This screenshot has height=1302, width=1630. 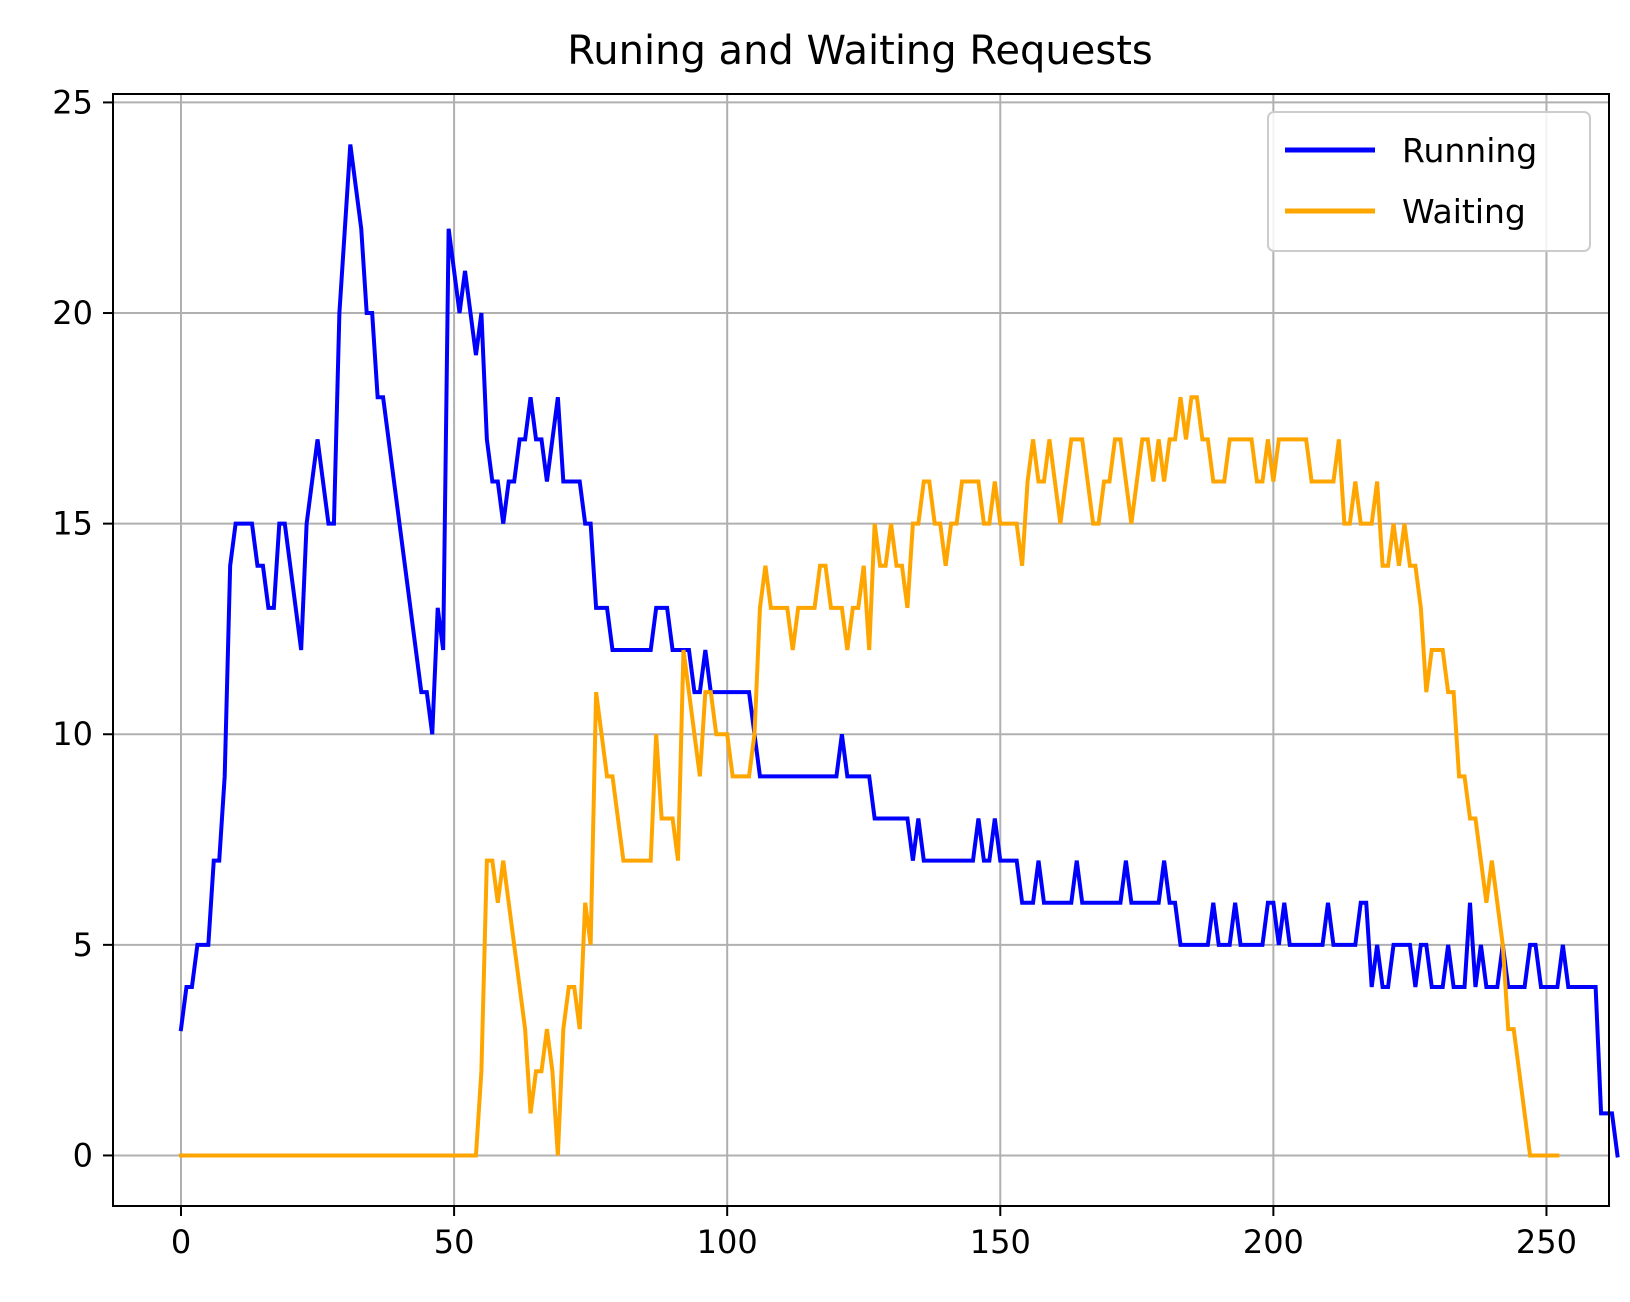 What do you see at coordinates (1546, 1242) in the screenshot?
I see `x-tick-label: 250` at bounding box center [1546, 1242].